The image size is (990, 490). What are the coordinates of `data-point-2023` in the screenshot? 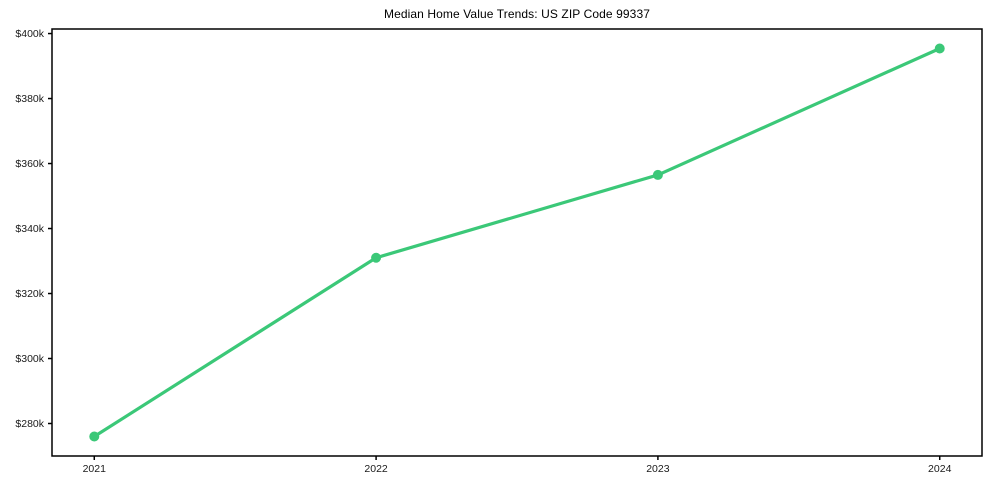 It's located at (657, 174).